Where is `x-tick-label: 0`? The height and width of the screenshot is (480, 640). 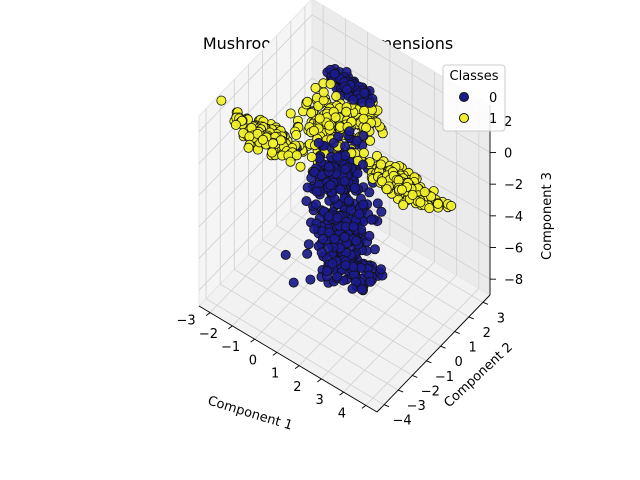
x-tick-label: 0 is located at coordinates (253, 360).